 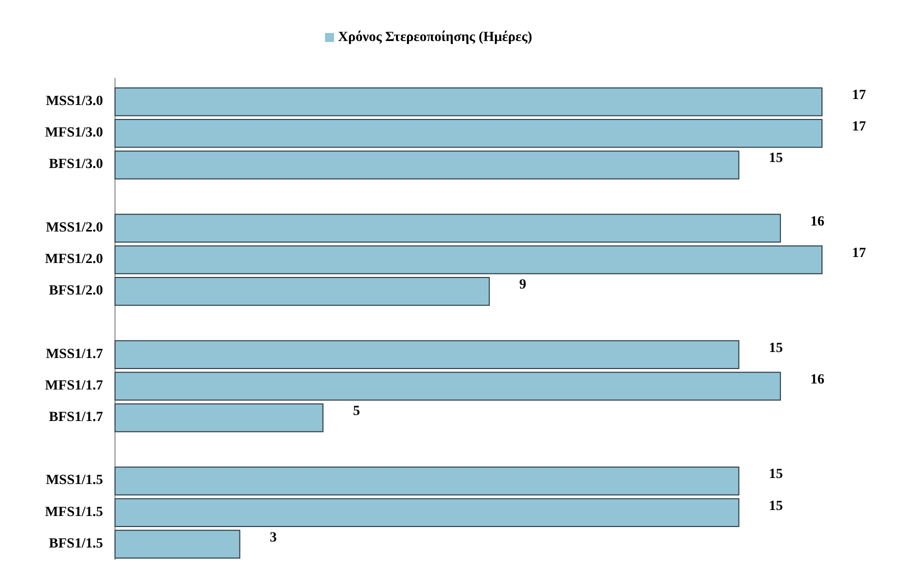 What do you see at coordinates (74, 102) in the screenshot?
I see `y-tick-label: MSS1/3.0` at bounding box center [74, 102].